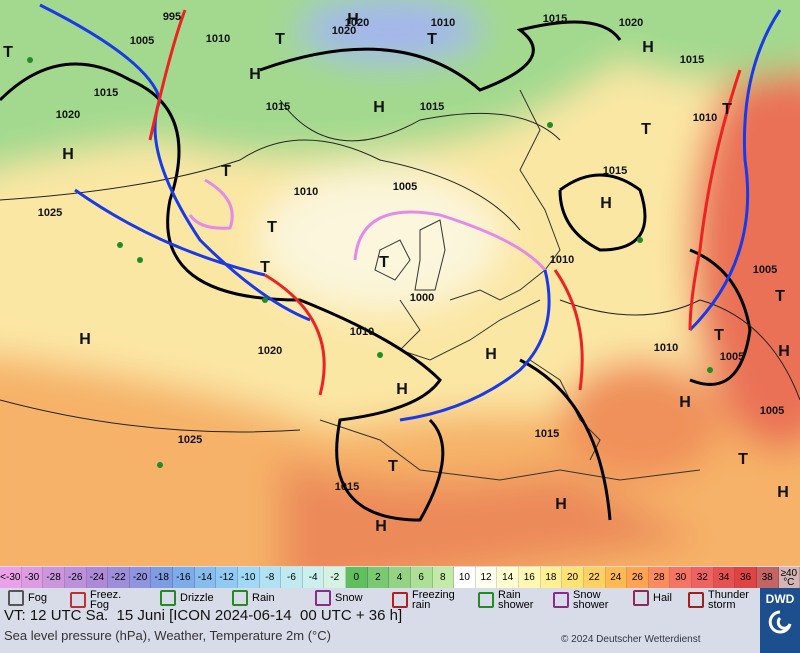 This screenshot has width=800, height=653. Describe the element at coordinates (100, 600) in the screenshot. I see `weather-item: Freez. Fog` at that location.